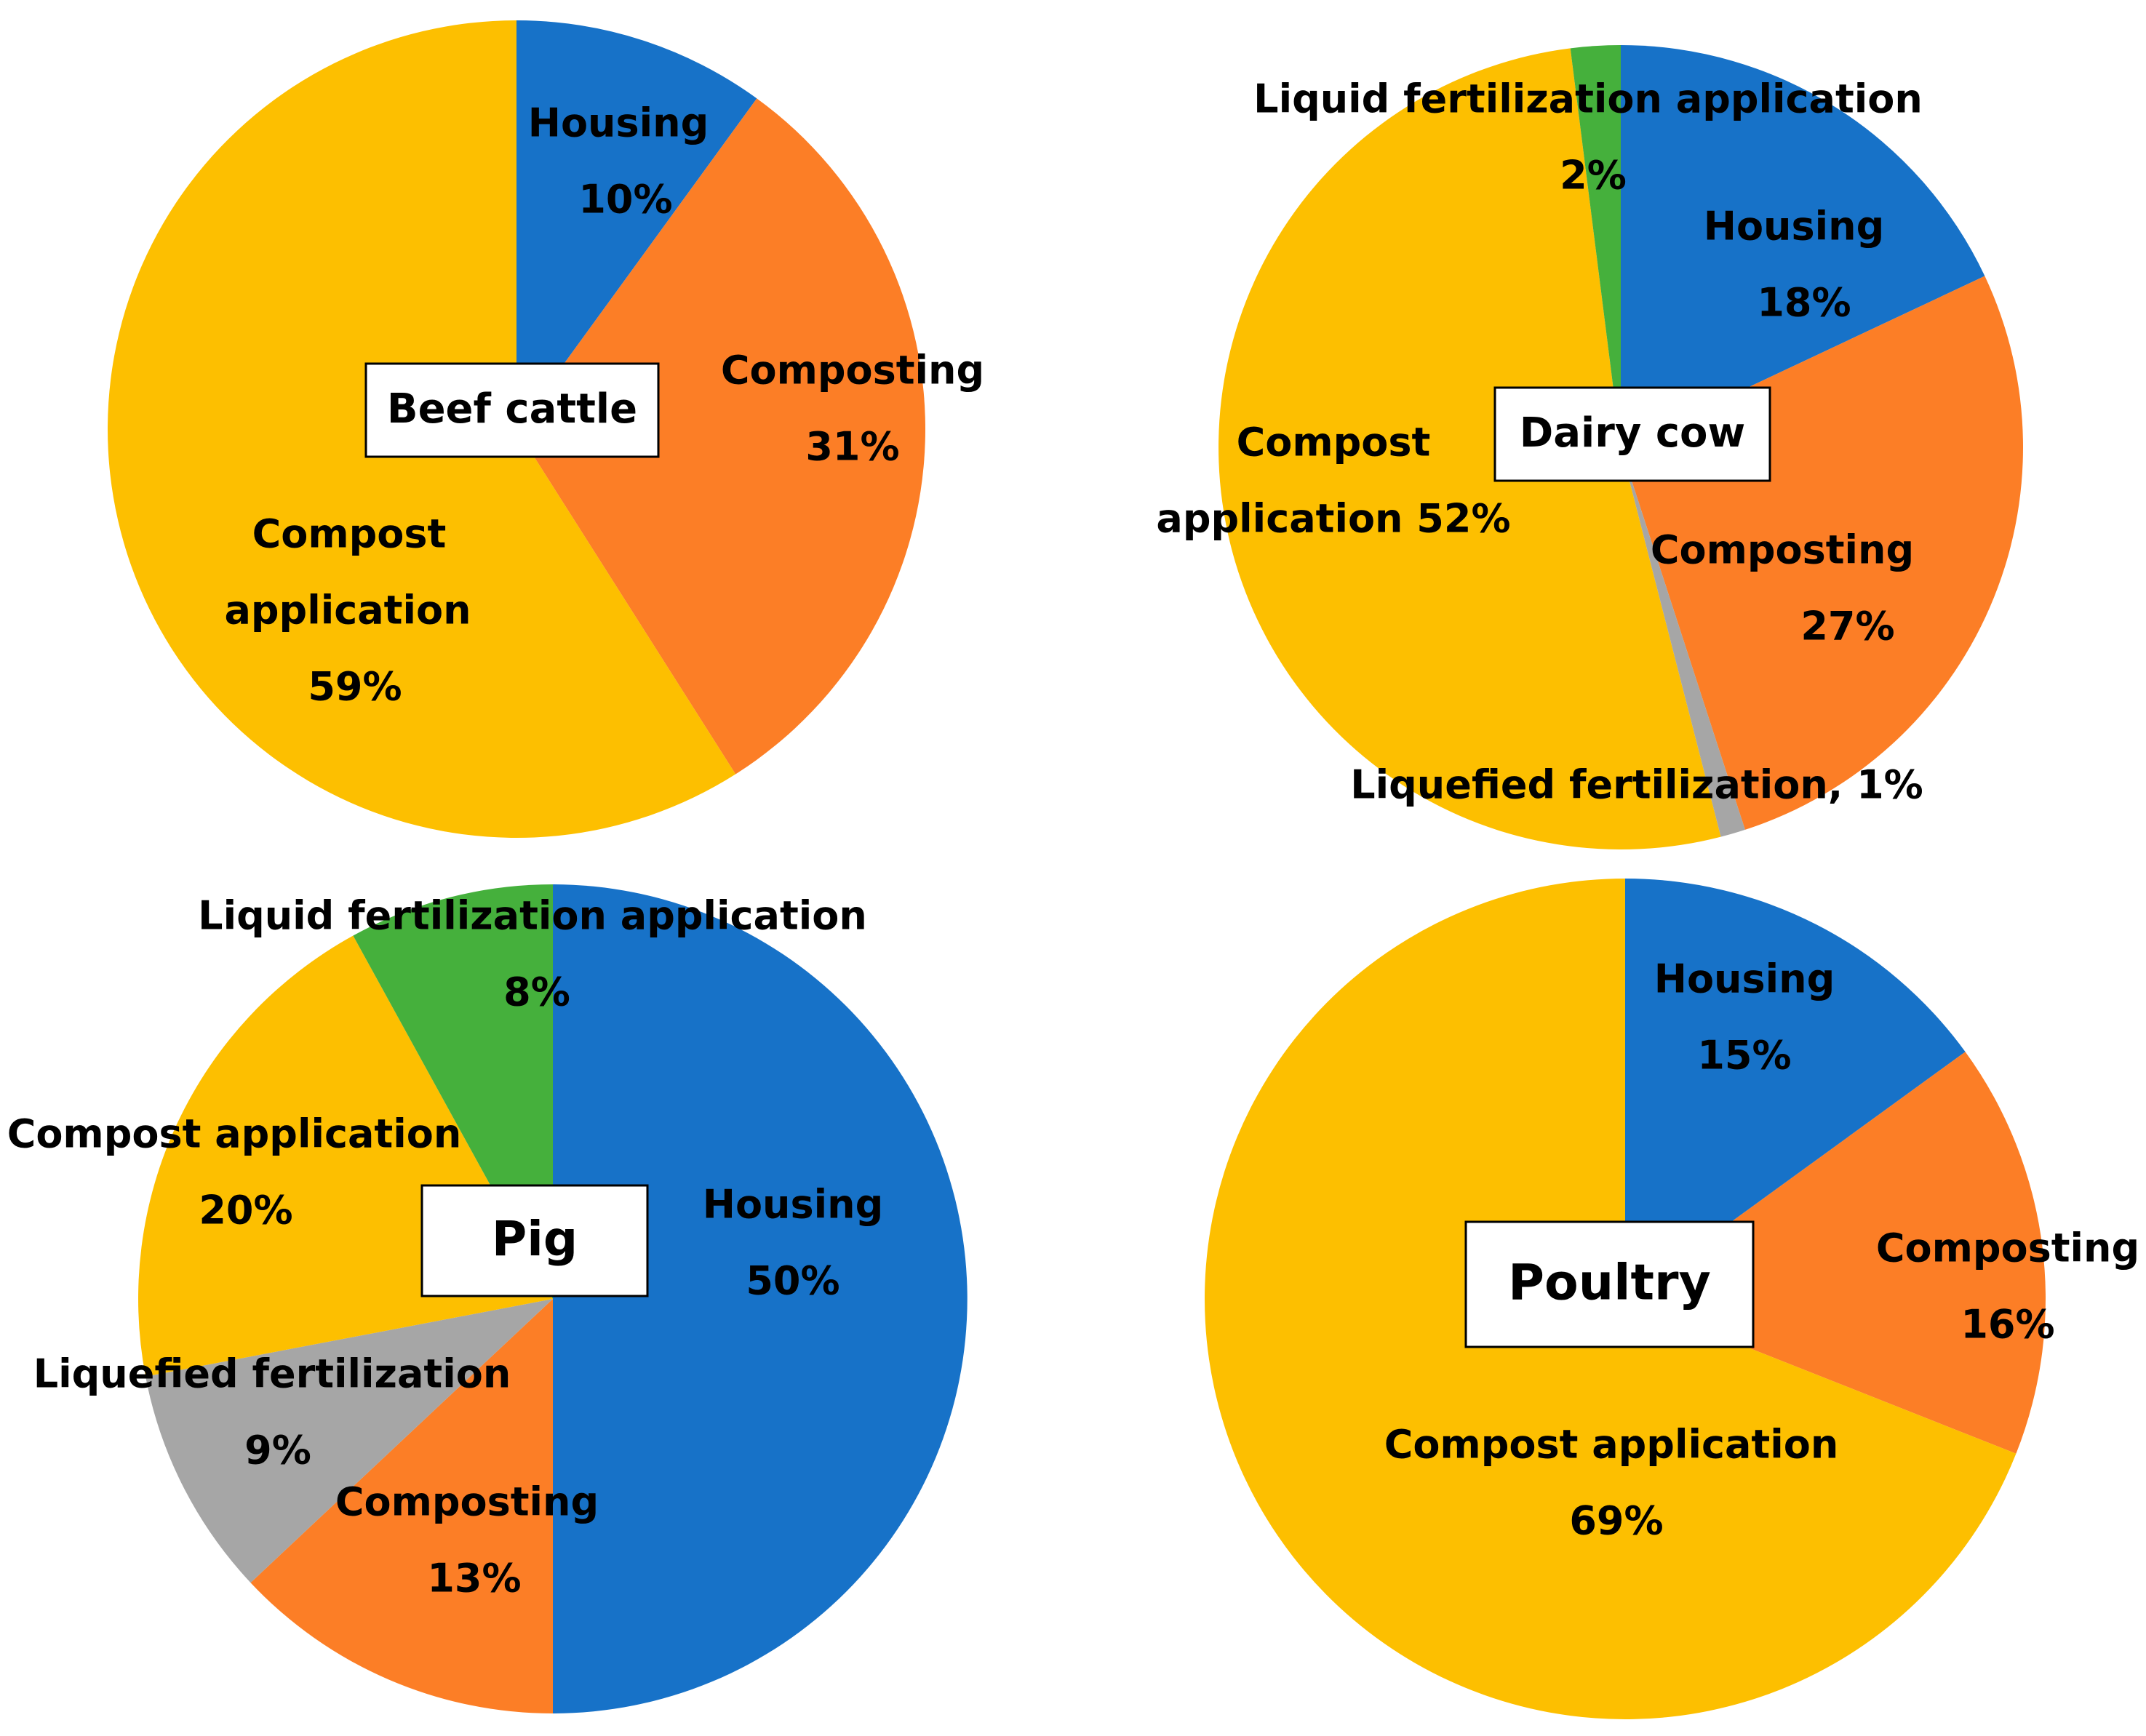 Image resolution: width=2146 pixels, height=1736 pixels. I want to click on slice-poultry-housing, so click(1795, 1089).